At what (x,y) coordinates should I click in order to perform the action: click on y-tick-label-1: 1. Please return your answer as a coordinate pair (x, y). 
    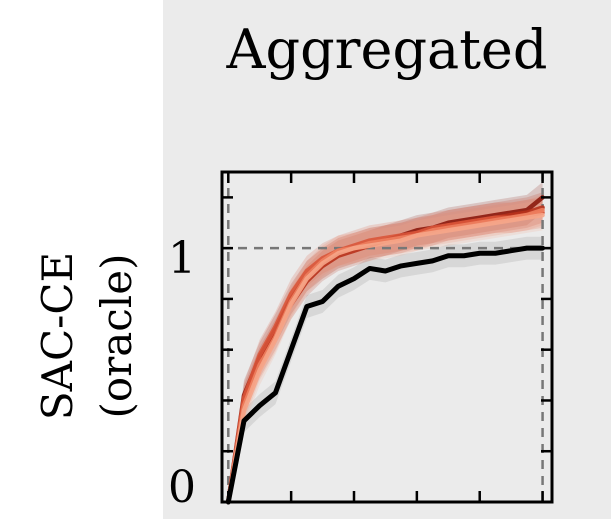
    Looking at the image, I should click on (182, 258).